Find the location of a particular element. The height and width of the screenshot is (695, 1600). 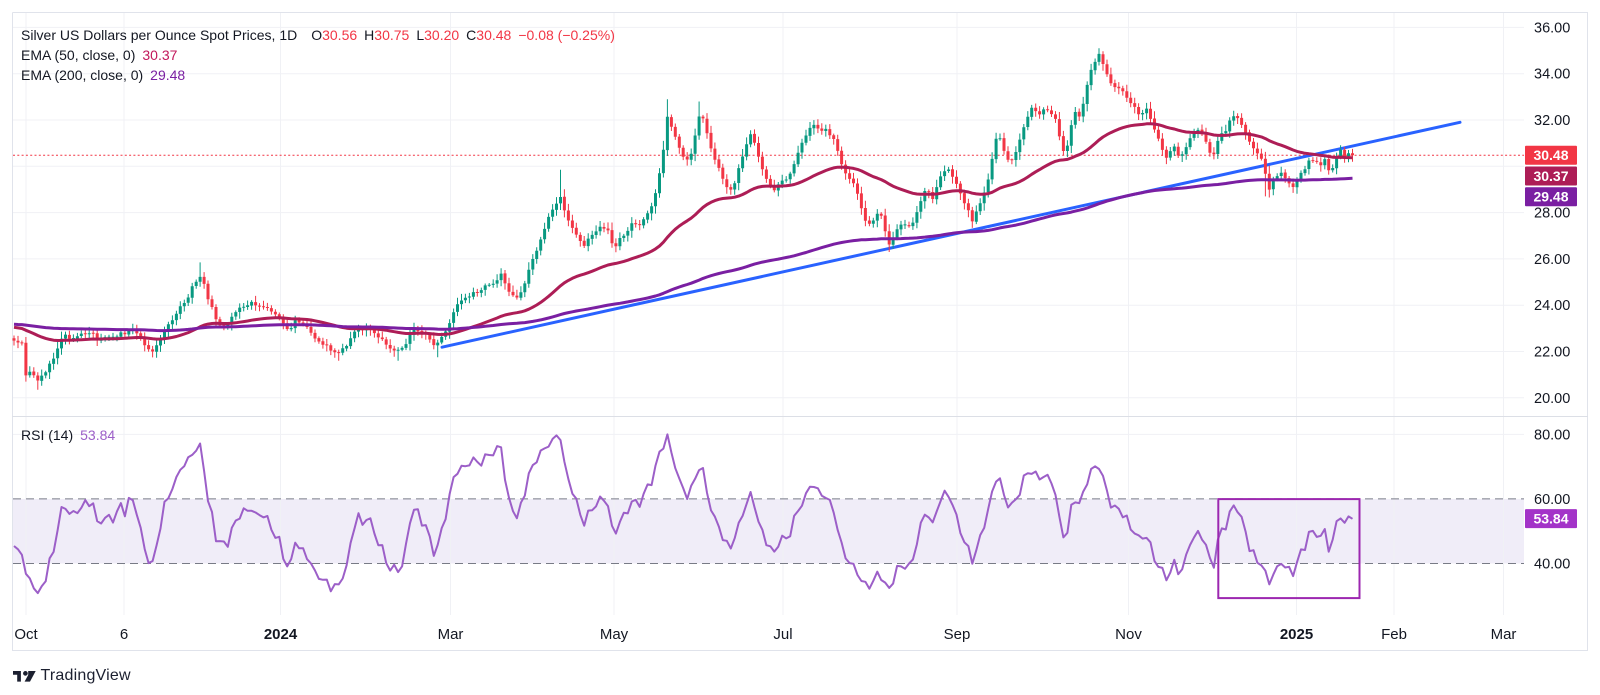

svg-text: 80.00 is located at coordinates (1552, 435).